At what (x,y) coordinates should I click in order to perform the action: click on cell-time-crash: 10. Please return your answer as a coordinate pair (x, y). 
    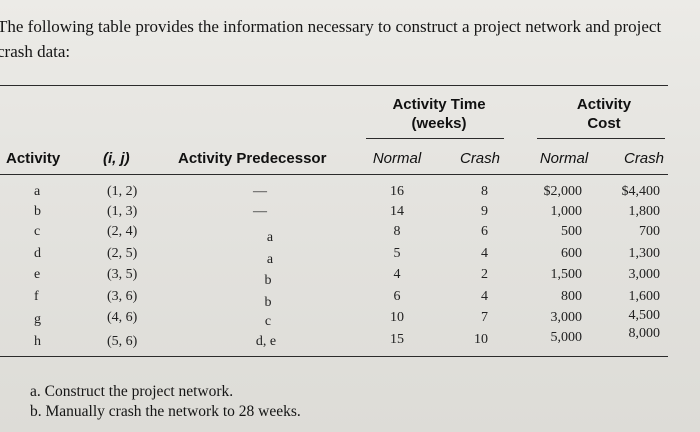
    Looking at the image, I should click on (481, 339).